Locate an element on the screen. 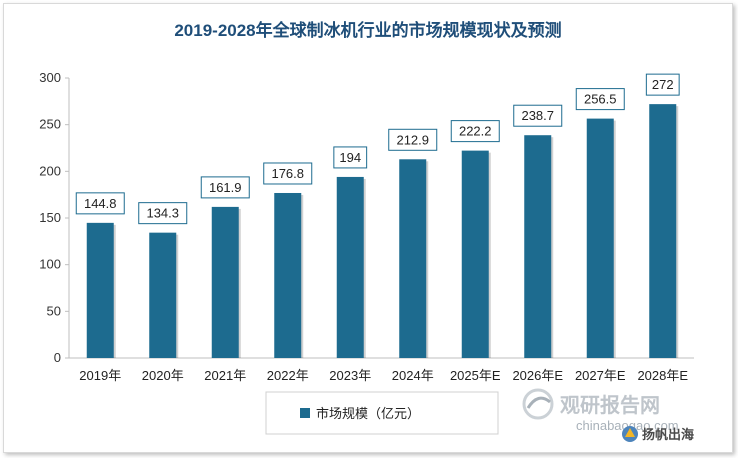 The width and height of the screenshot is (738, 458). x-tick-label: 2020年 is located at coordinates (163, 375).